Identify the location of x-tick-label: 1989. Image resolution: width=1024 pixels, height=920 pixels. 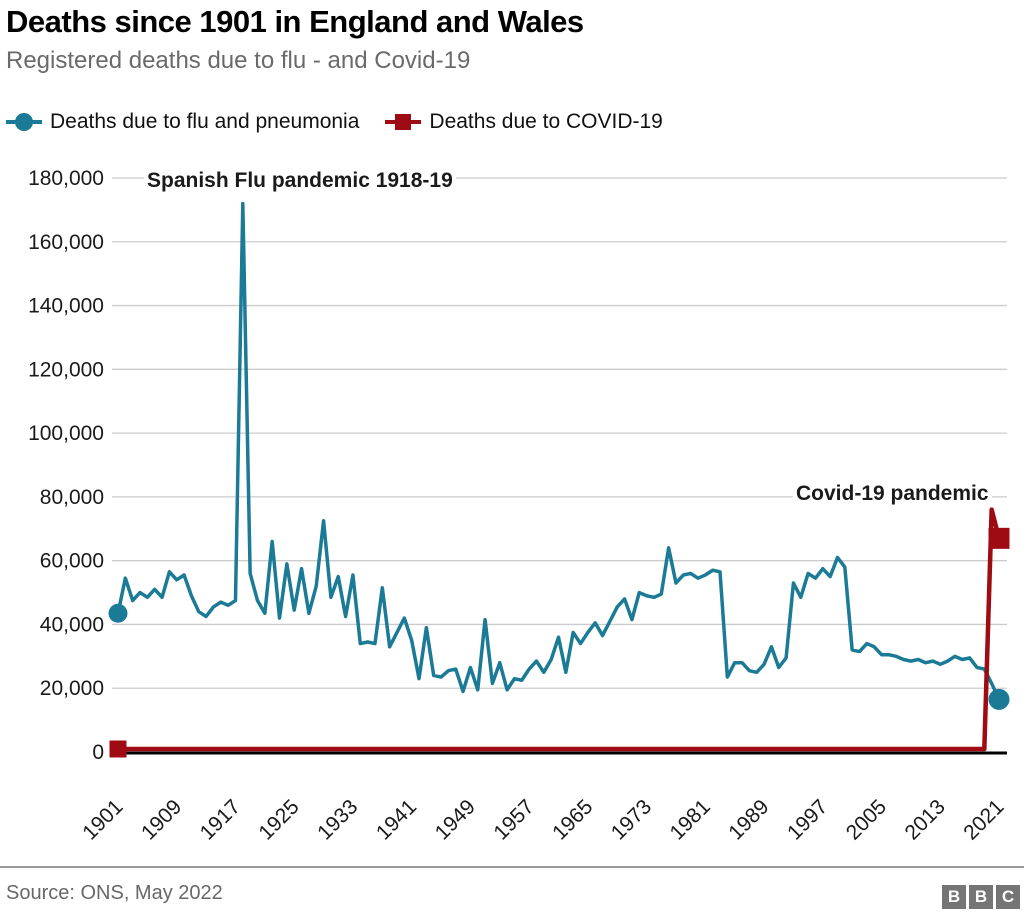
(748, 819).